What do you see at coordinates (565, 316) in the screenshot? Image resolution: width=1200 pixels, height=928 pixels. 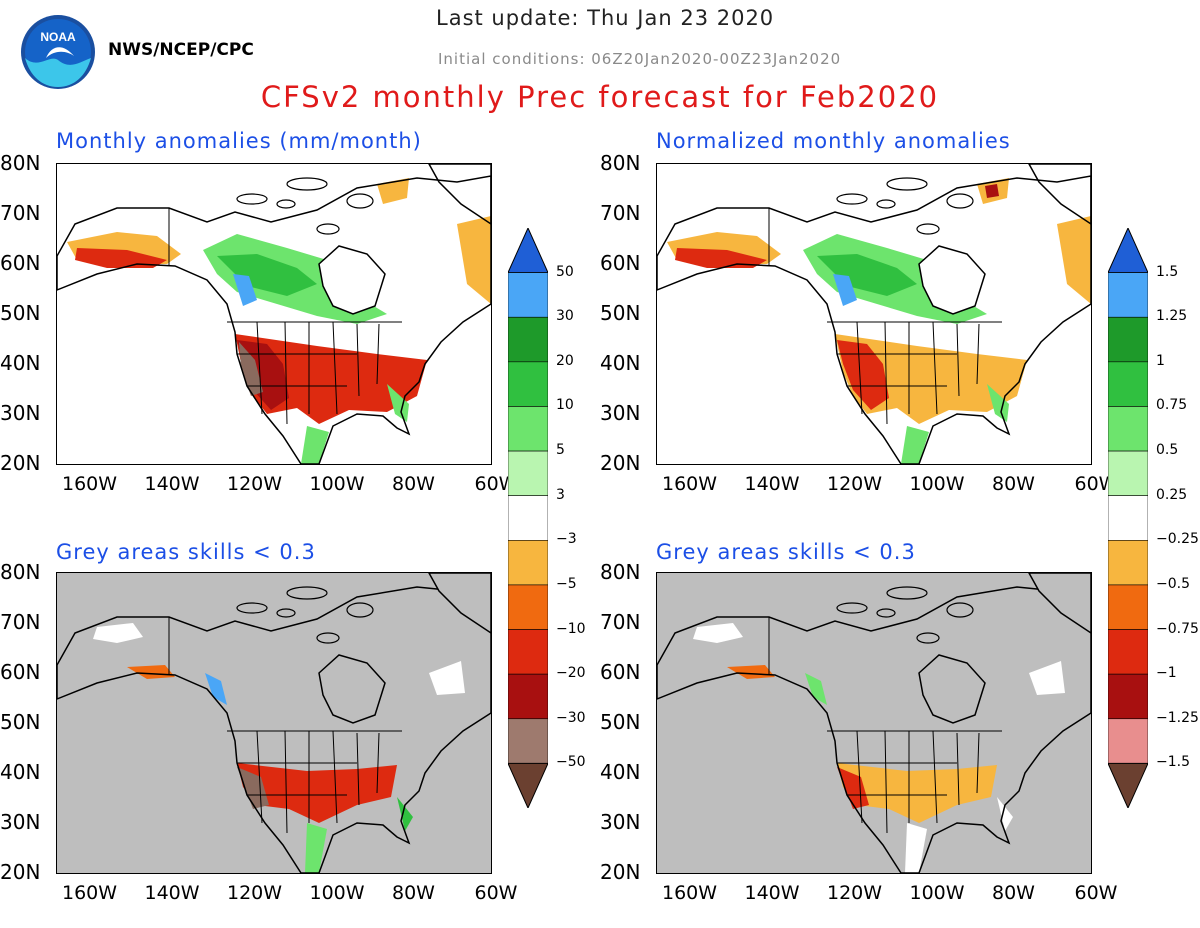 I see `colorbar-label: 30` at bounding box center [565, 316].